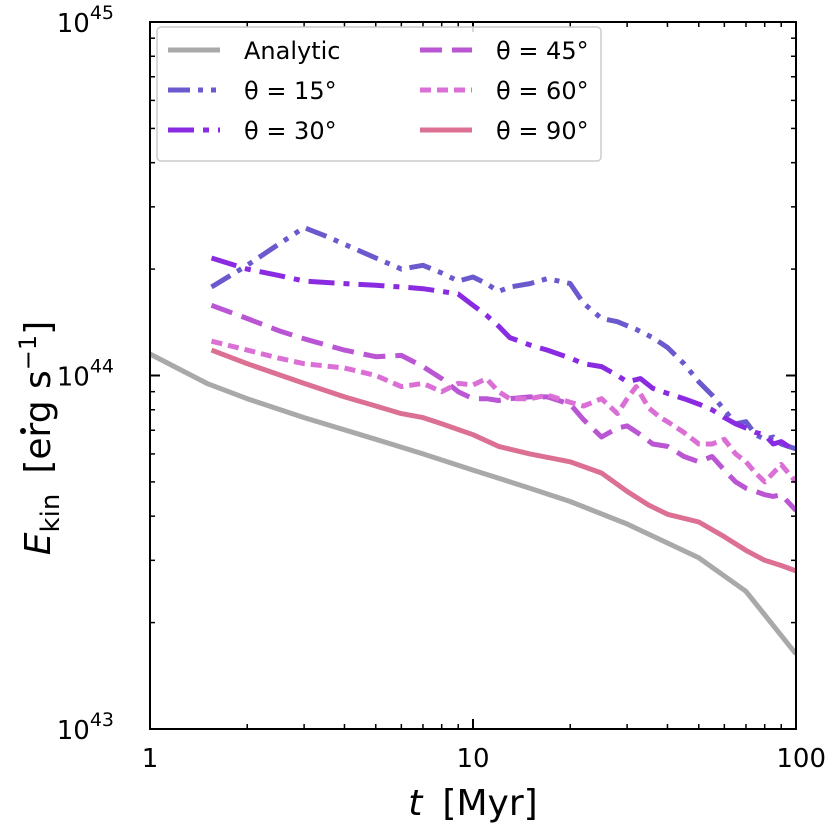 The width and height of the screenshot is (830, 830). I want to click on x-axis-label: t [Myr], so click(472, 803).